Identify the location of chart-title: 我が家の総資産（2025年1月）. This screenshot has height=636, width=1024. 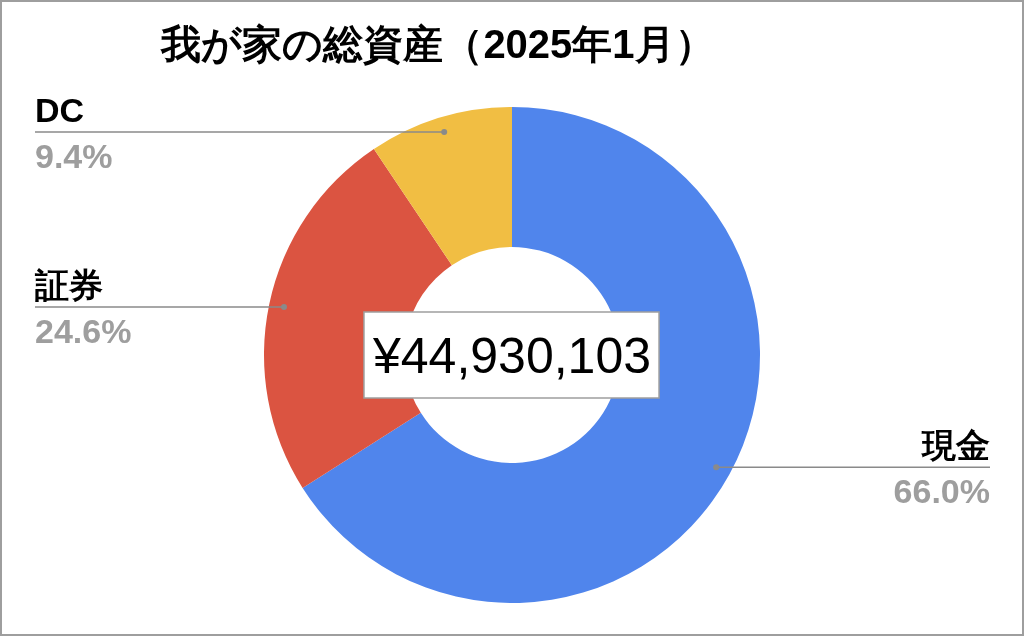
(437, 44).